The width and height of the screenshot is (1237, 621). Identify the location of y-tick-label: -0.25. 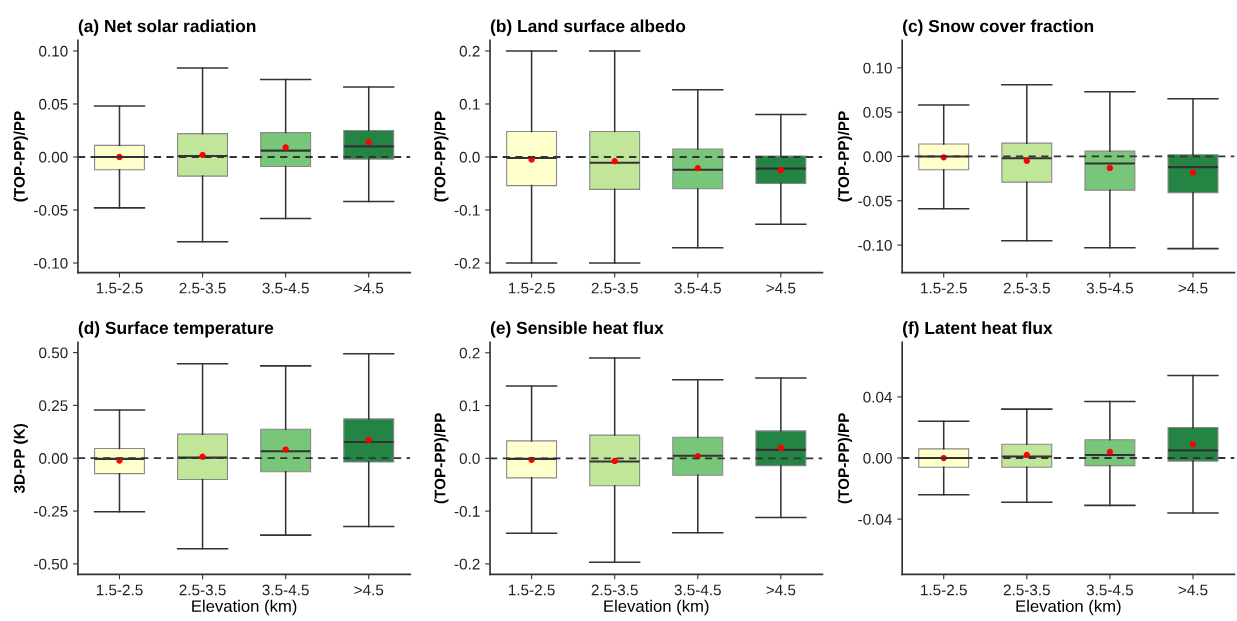
(51, 511).